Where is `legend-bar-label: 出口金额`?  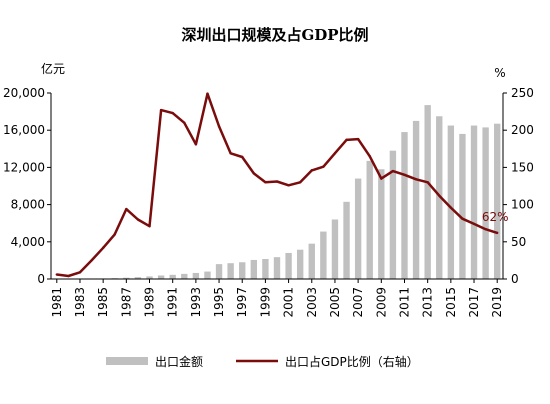 legend-bar-label: 出口金额 is located at coordinates (179, 361).